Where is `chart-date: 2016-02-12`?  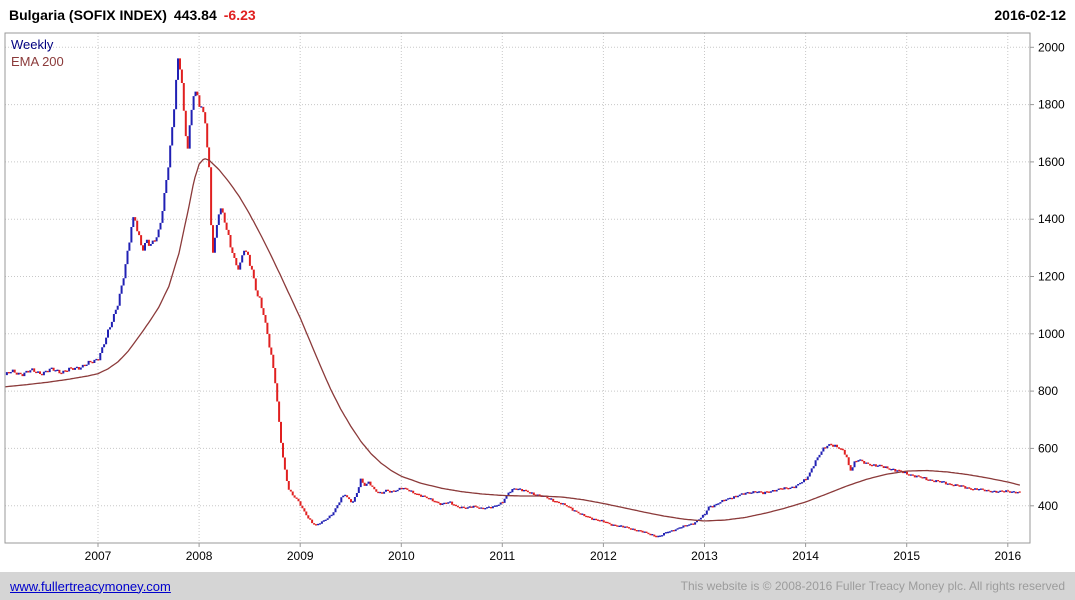 chart-date: 2016-02-12 is located at coordinates (1030, 15).